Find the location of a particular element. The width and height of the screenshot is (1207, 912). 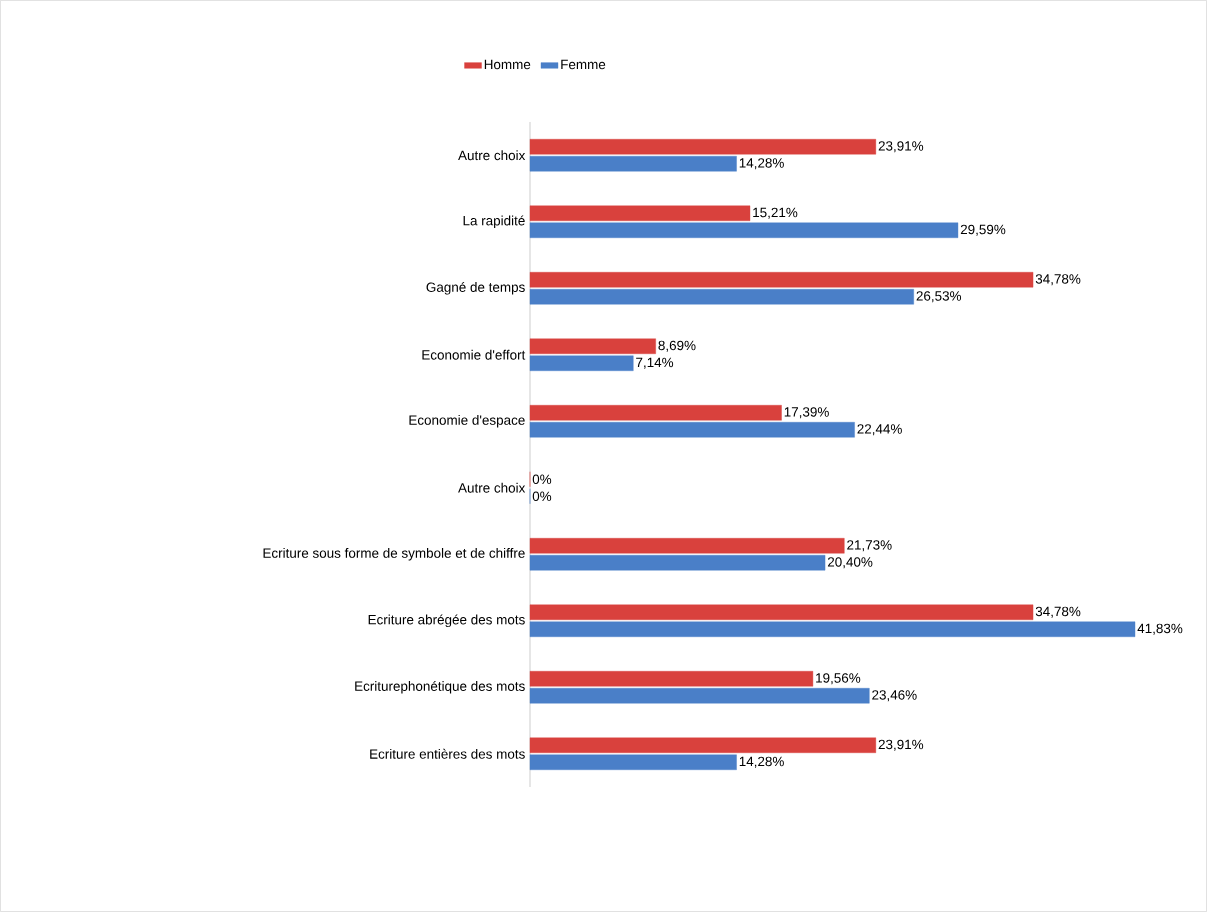

y-tick-label: Ecriture abrégée des mots is located at coordinates (446, 621).